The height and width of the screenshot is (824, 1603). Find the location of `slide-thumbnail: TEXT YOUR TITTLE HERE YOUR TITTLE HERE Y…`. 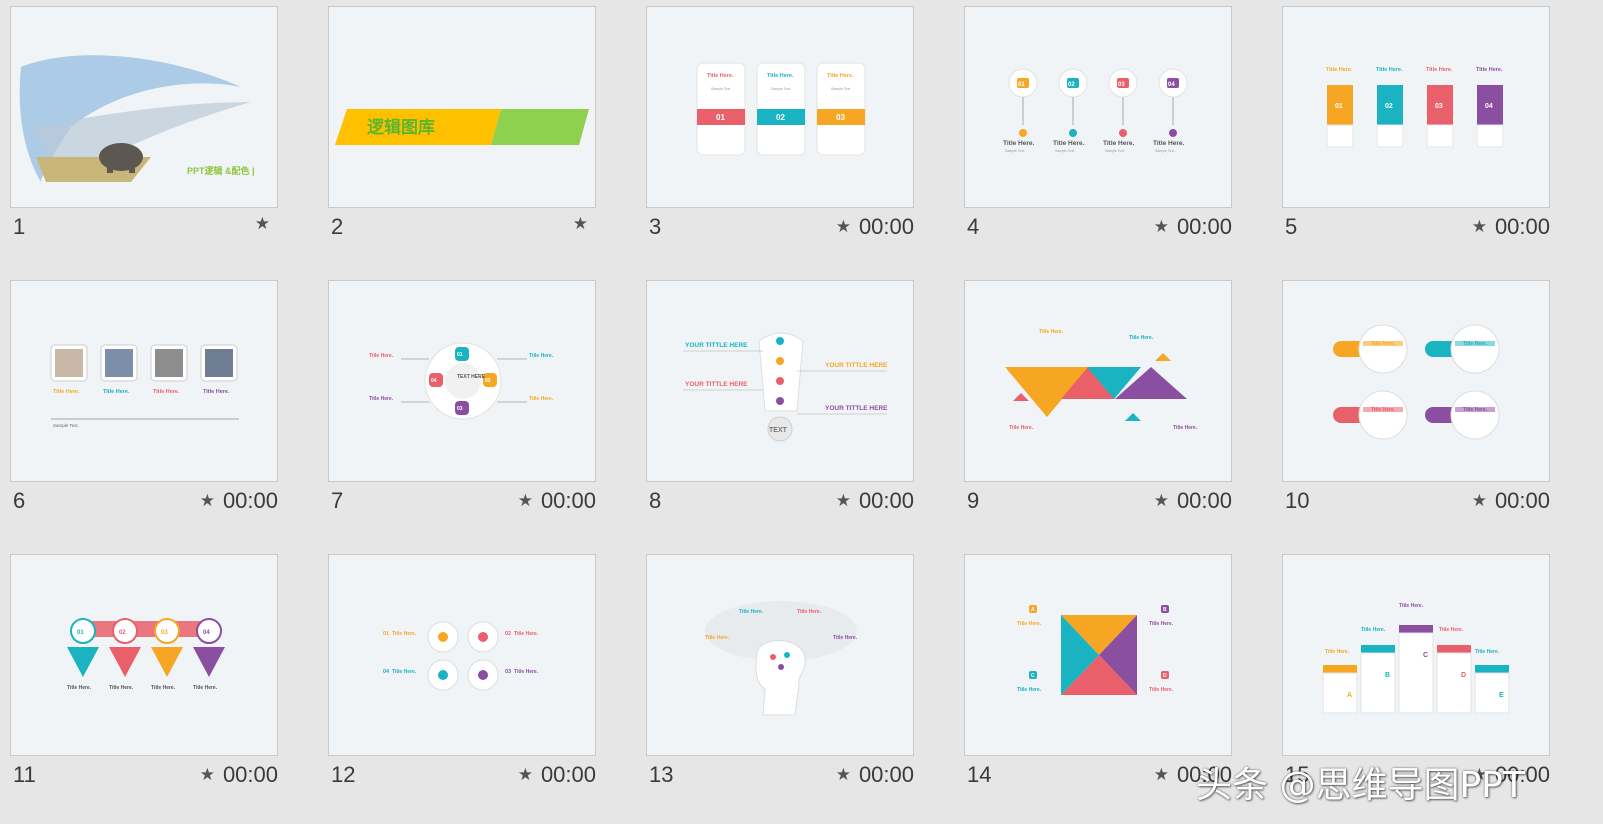

slide-thumbnail: TEXT YOUR TITTLE HERE YOUR TITTLE HERE Y… is located at coordinates (780, 381).